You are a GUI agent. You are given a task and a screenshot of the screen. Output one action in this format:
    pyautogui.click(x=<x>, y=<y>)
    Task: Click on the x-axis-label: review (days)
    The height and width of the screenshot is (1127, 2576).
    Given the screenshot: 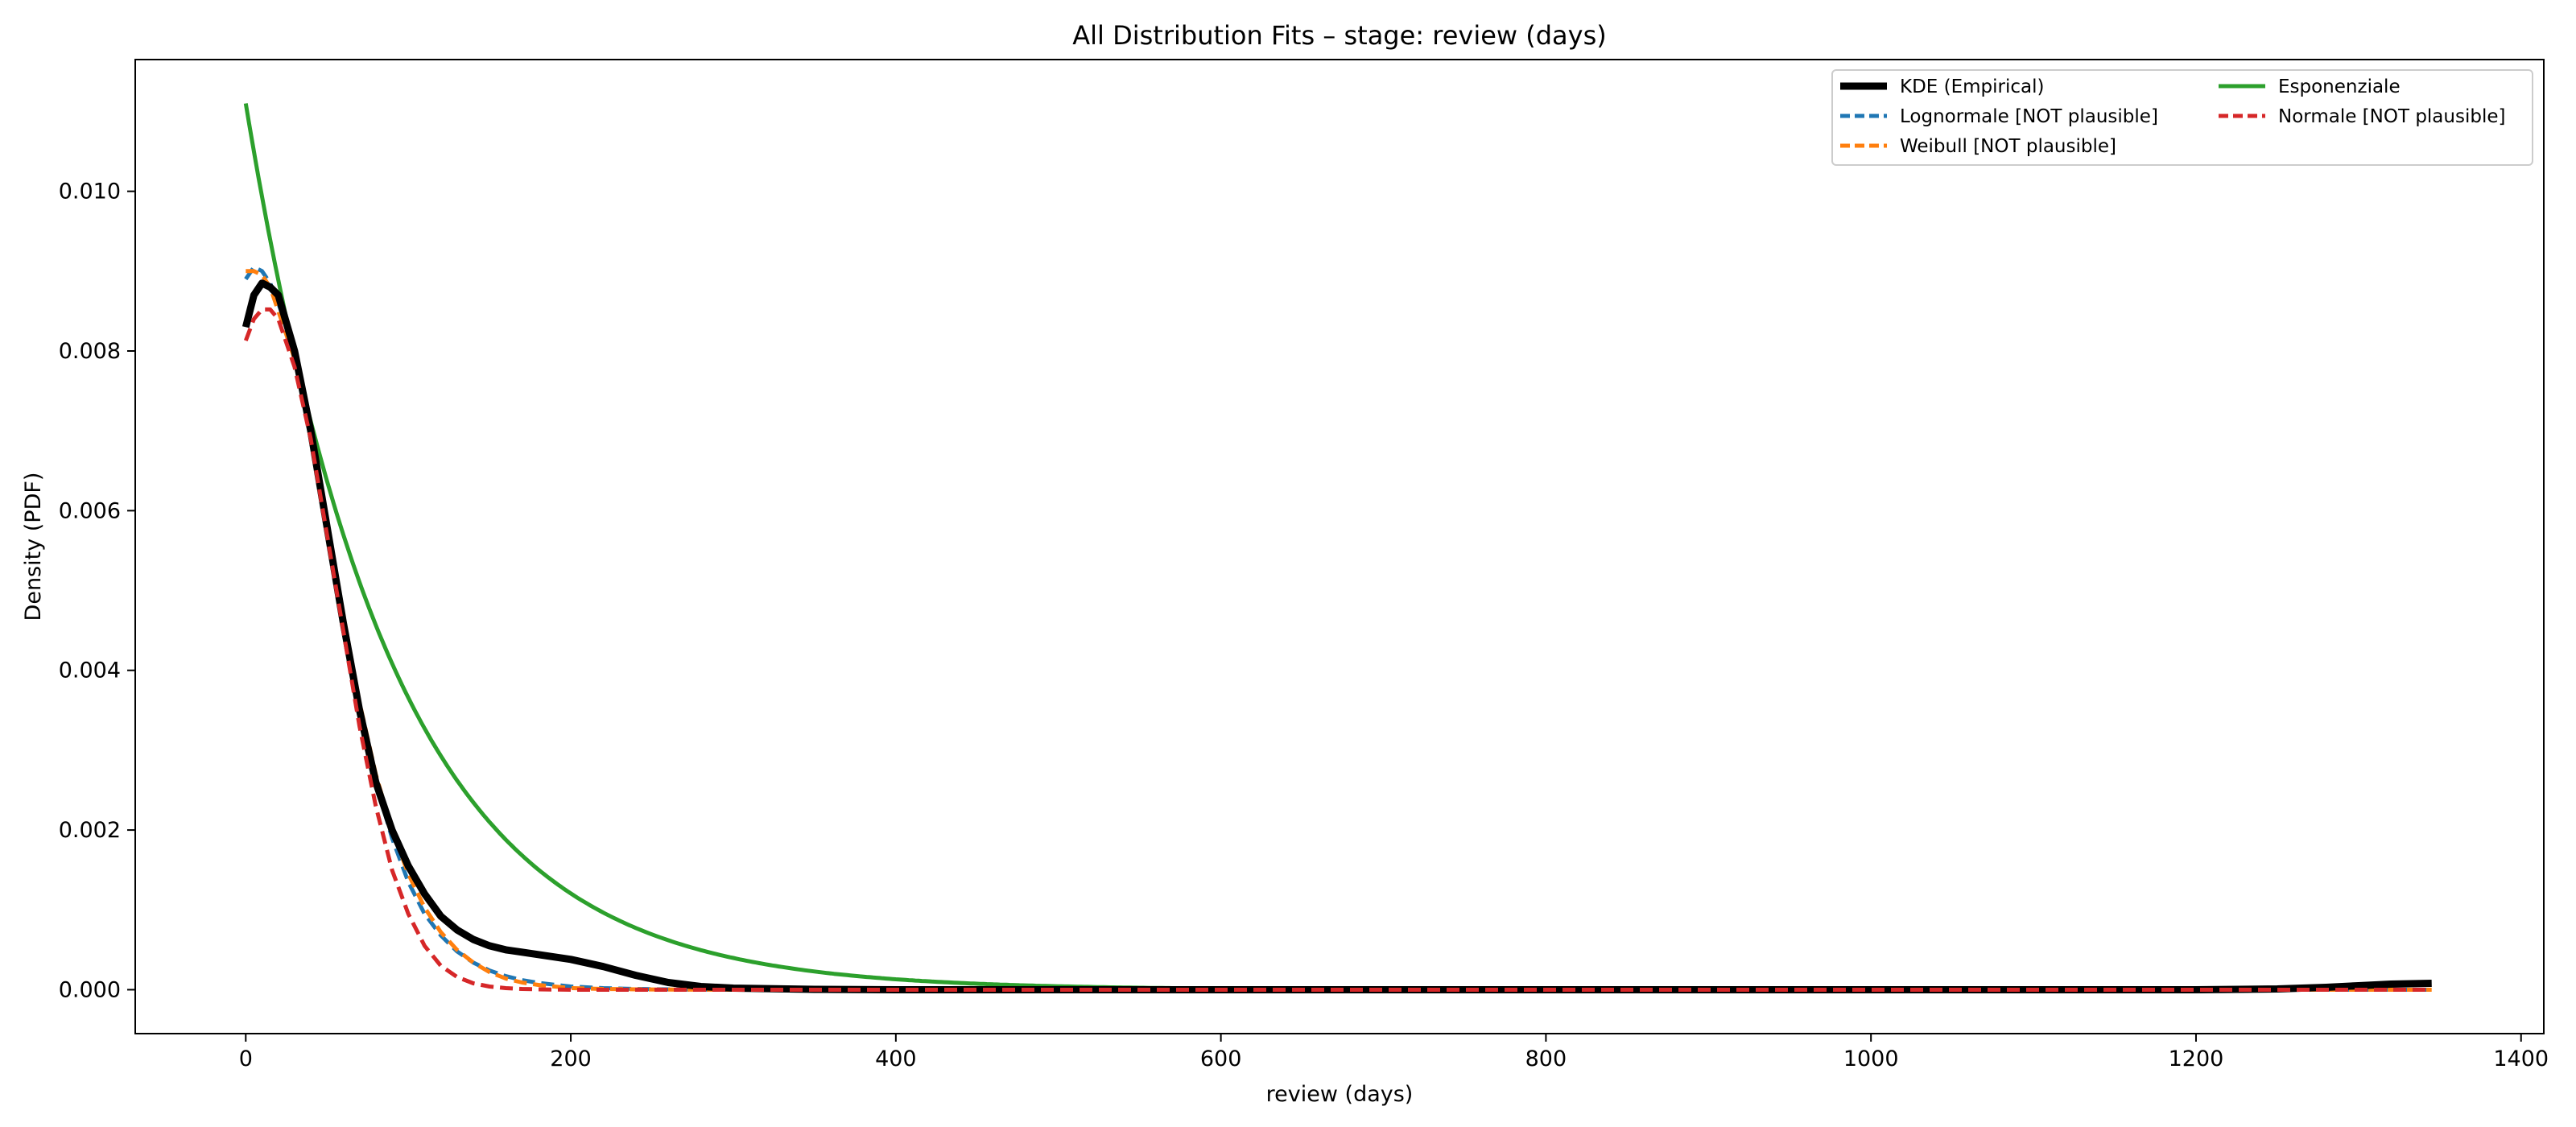 What is the action you would take?
    pyautogui.click(x=1340, y=1094)
    